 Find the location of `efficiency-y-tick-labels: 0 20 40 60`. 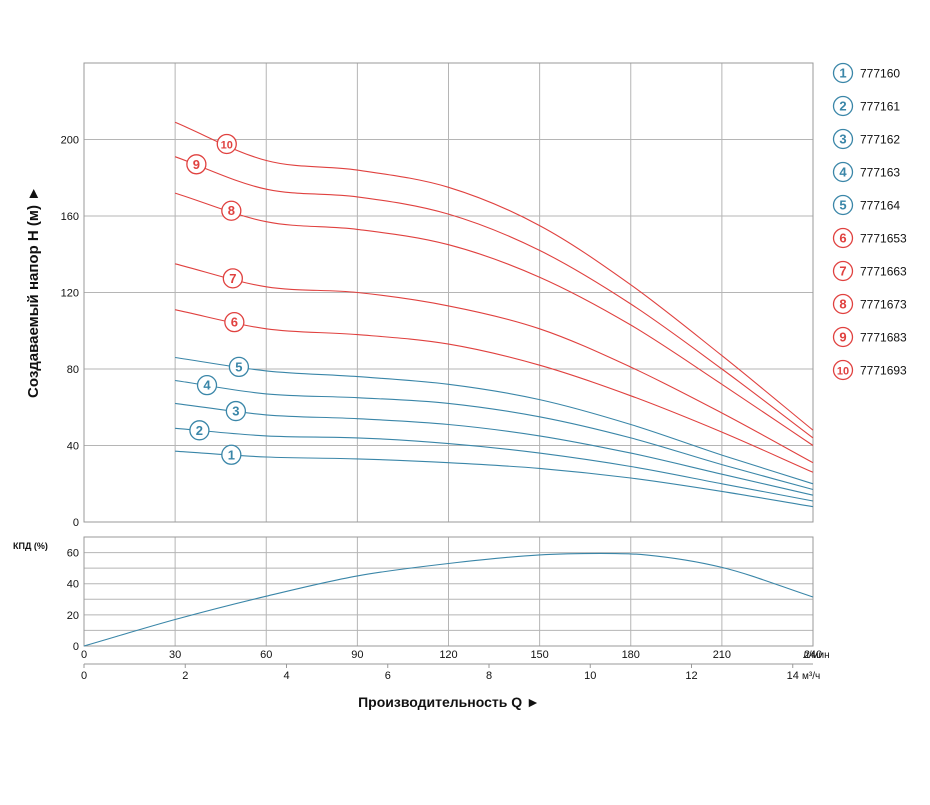

efficiency-y-tick-labels: 0 20 40 60 is located at coordinates (73, 600).